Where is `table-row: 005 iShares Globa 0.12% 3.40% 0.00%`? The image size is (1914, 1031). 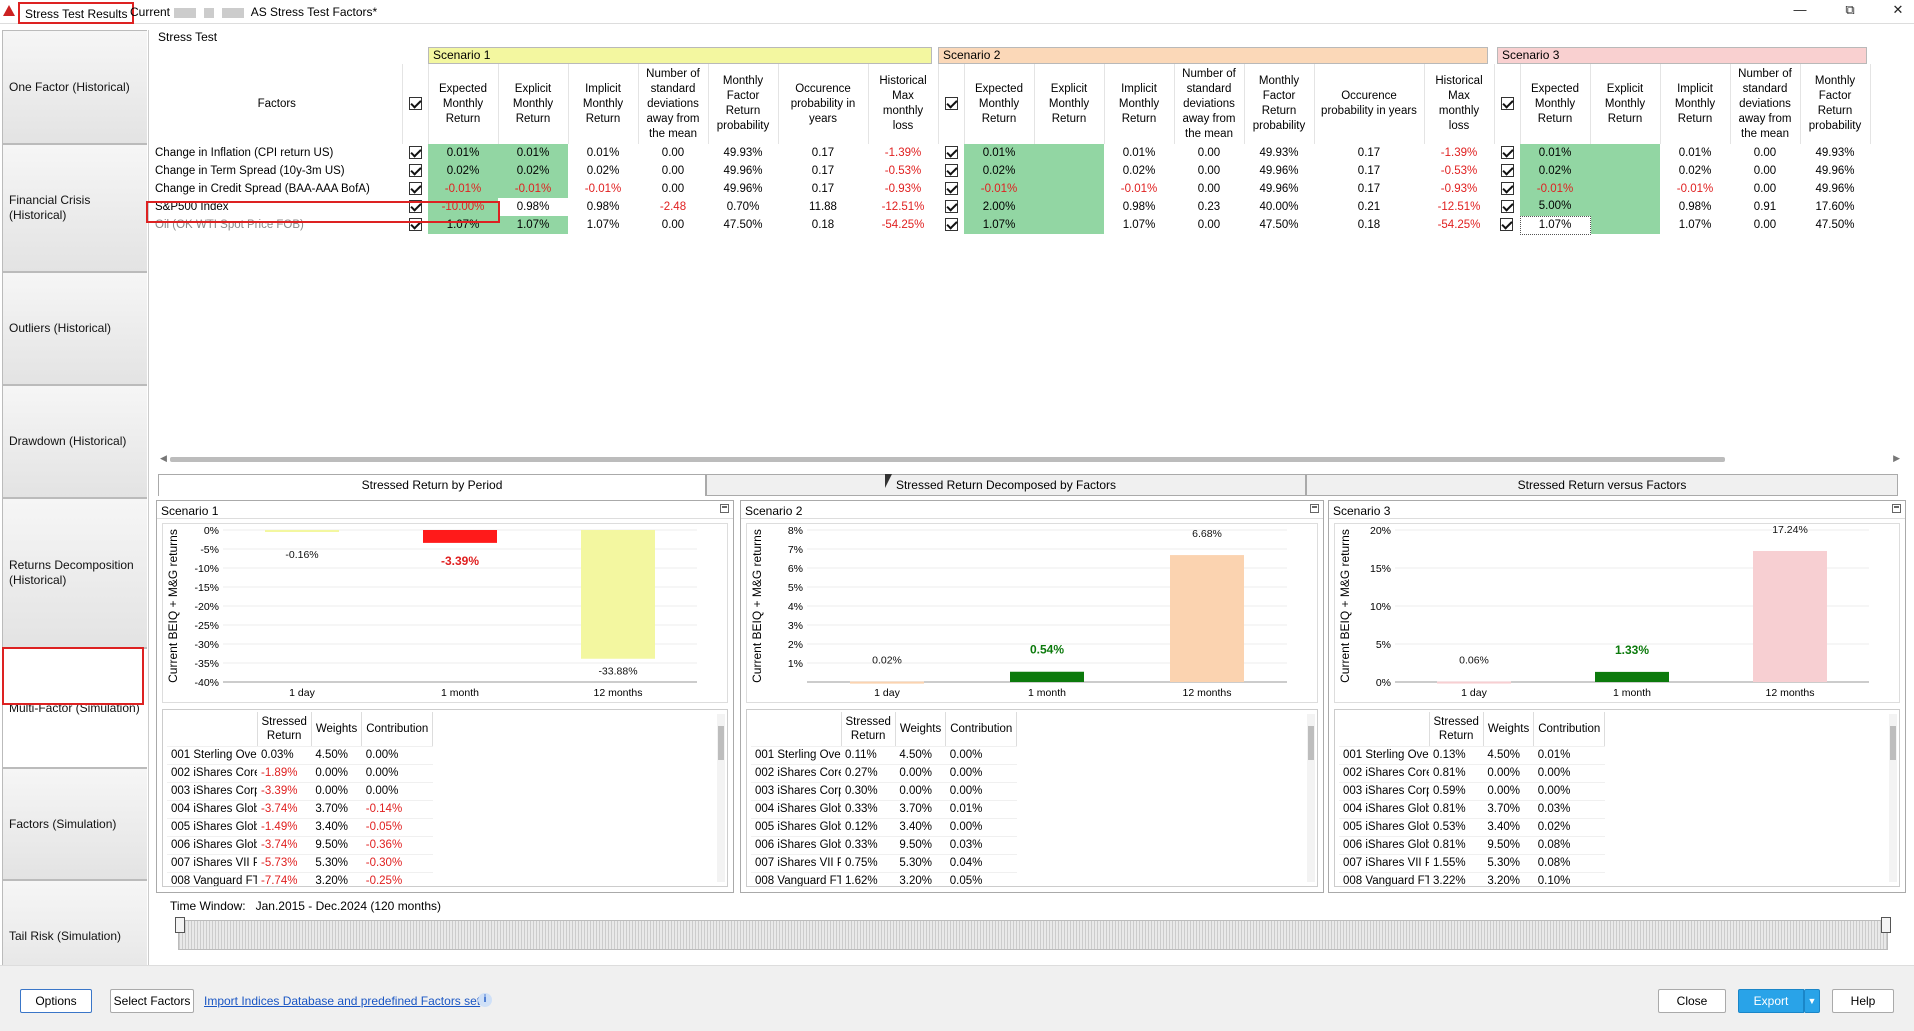
table-row: 005 iShares Globa 0.12% 3.40% 0.00% is located at coordinates (884, 827).